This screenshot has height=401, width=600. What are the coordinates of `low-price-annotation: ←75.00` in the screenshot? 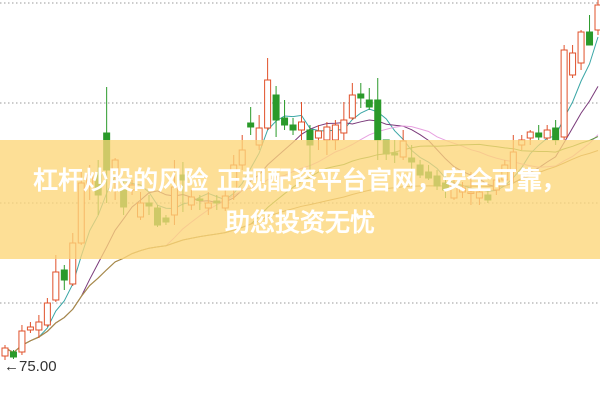 It's located at (30, 366).